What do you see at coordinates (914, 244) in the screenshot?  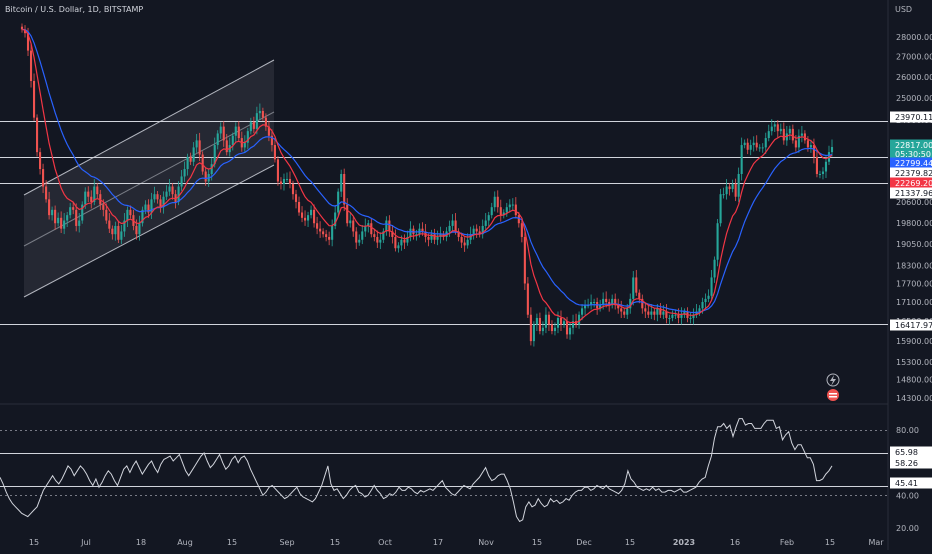 I see `price-tick-label: 19050.00` at bounding box center [914, 244].